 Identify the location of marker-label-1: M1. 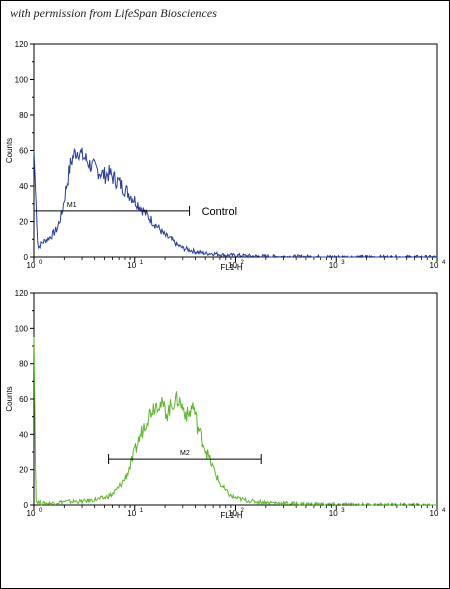
(72, 205).